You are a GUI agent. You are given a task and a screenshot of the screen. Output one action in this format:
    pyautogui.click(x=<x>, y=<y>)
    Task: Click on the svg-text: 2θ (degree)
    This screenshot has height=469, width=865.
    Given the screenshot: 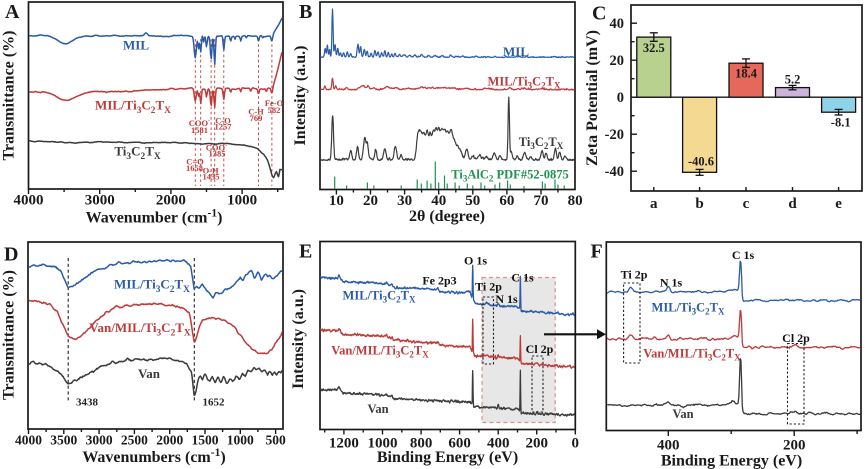 What is the action you would take?
    pyautogui.click(x=447, y=216)
    